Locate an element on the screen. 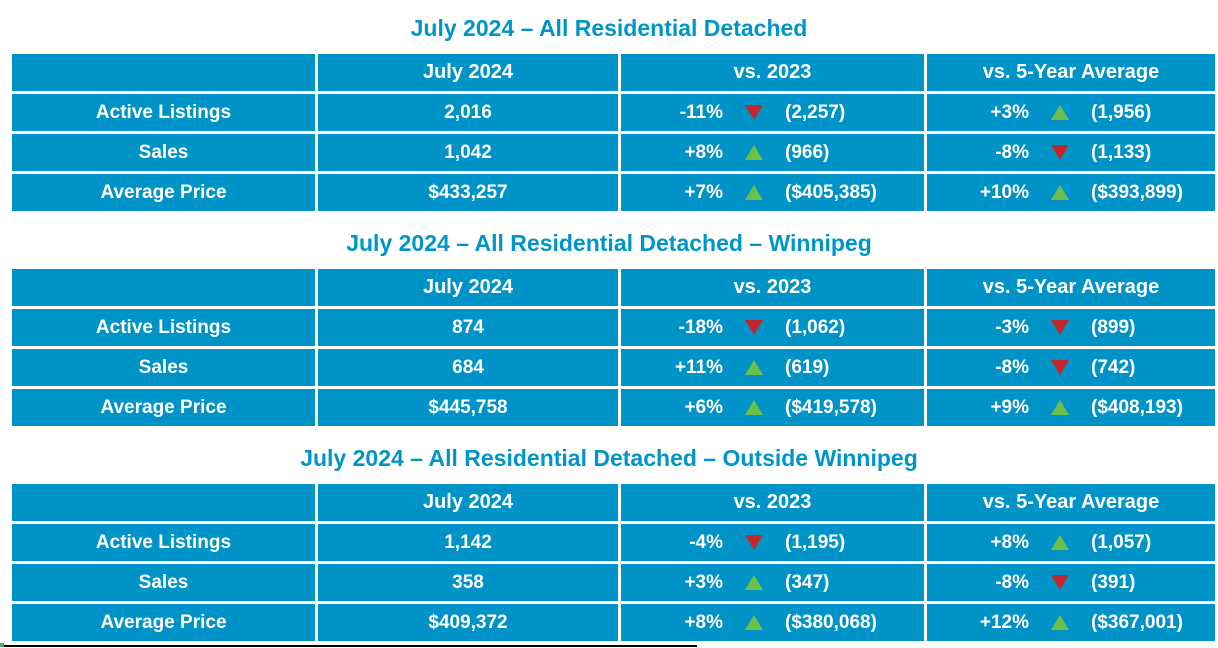  cropped-content-artifact is located at coordinates (2, 645).